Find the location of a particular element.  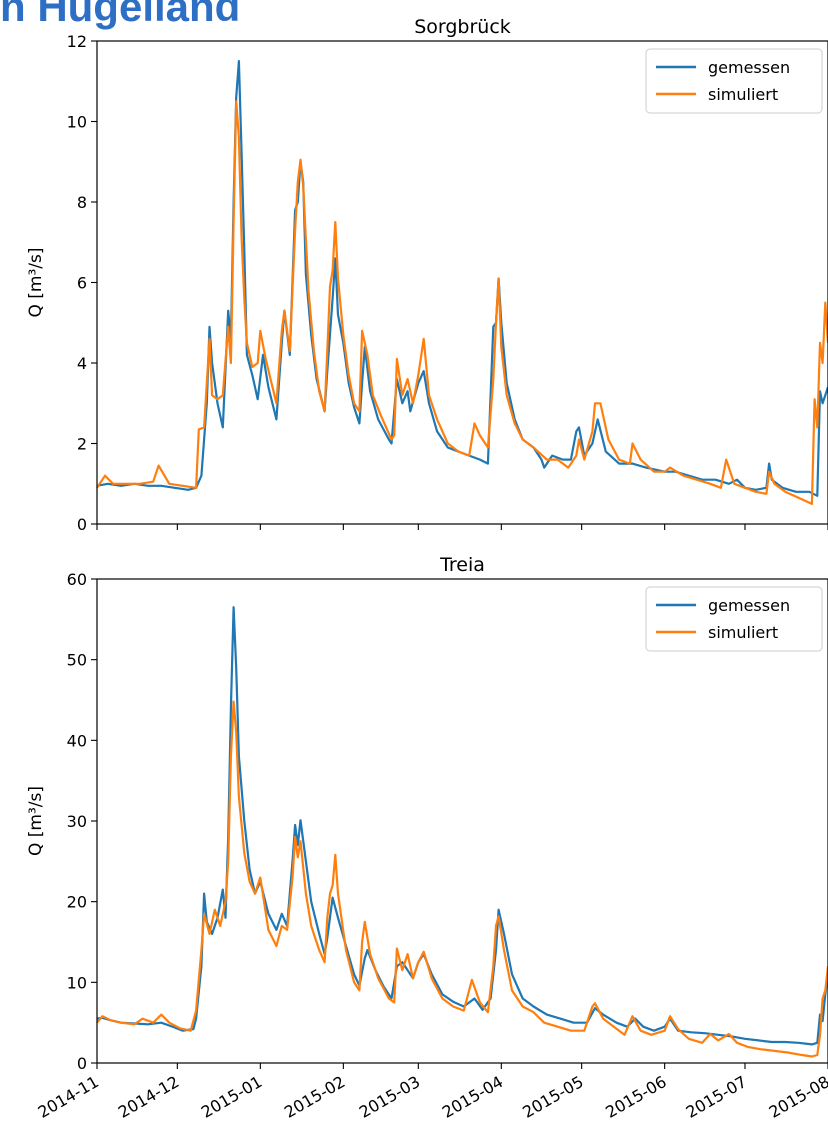

x-tick-label: 2015-01 is located at coordinates (231, 1097).